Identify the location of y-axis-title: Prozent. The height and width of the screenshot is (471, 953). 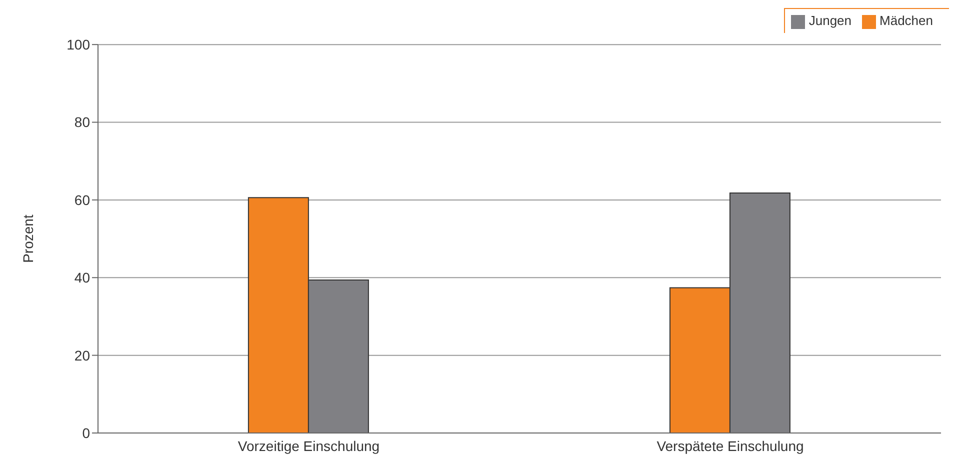
(28, 238).